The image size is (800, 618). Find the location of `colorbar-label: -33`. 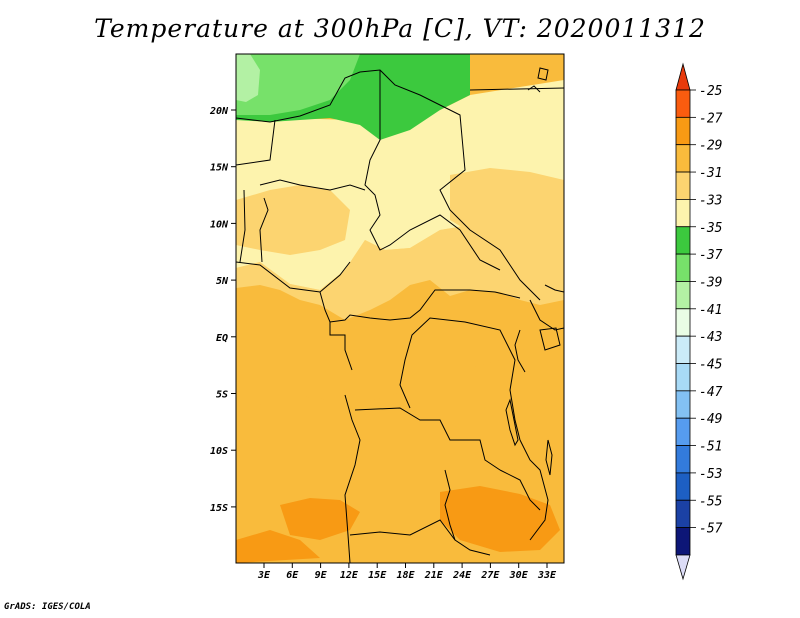

colorbar-label: -33 is located at coordinates (710, 200).